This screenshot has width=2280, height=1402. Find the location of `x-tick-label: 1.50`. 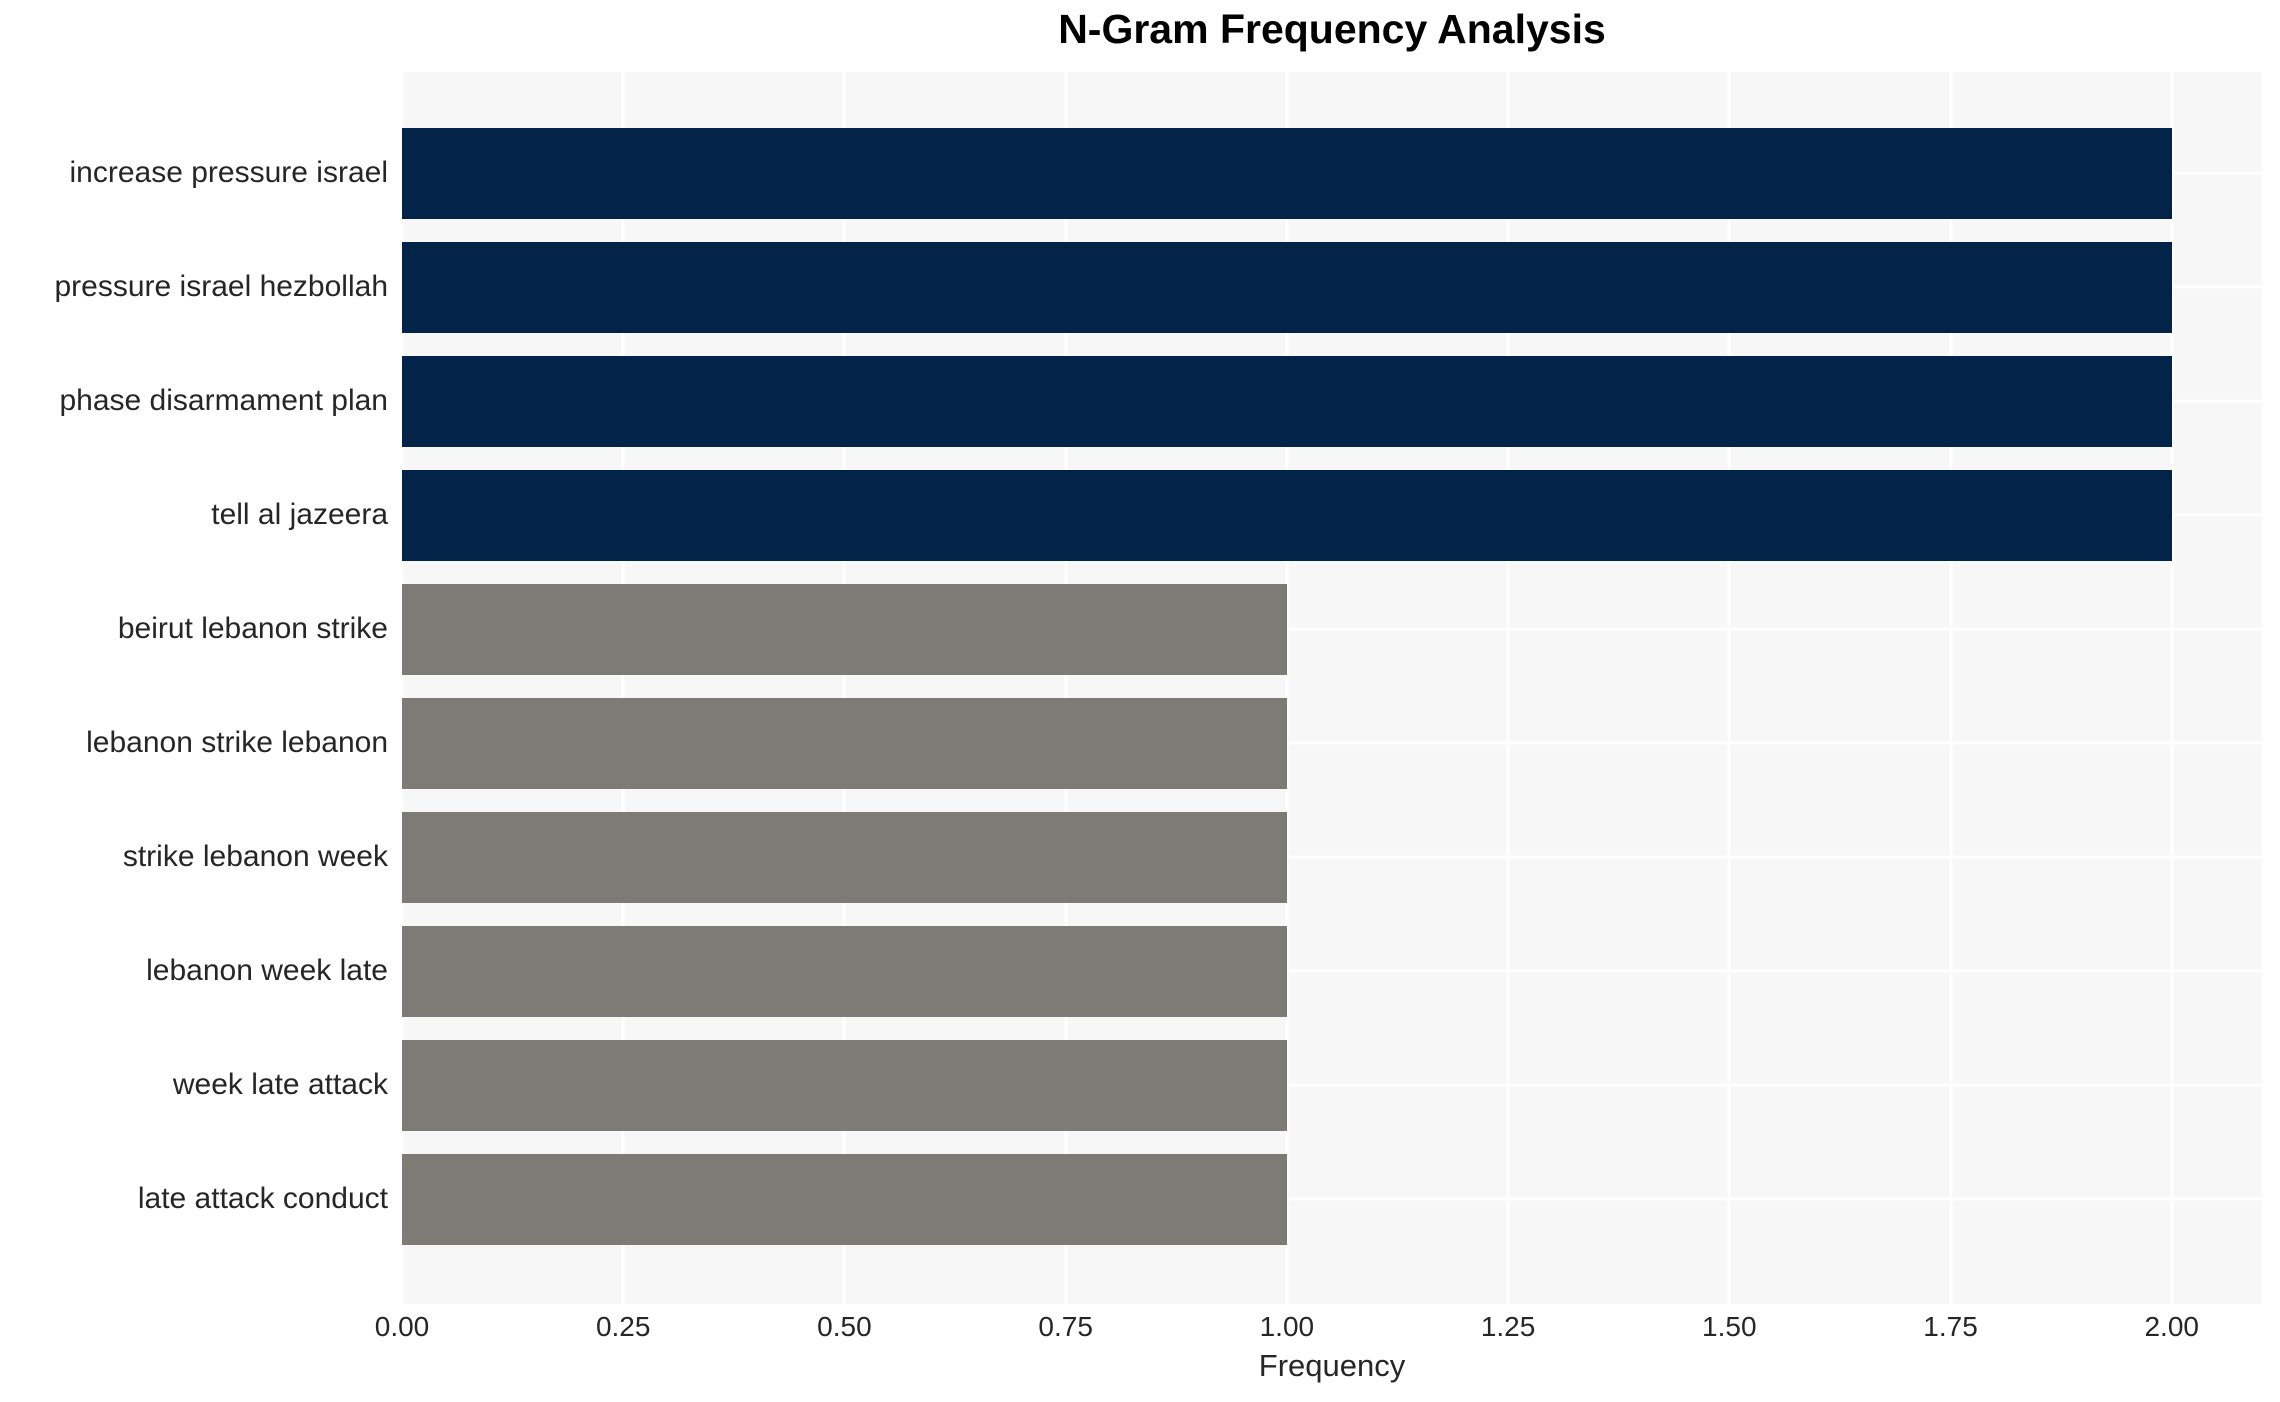

x-tick-label: 1.50 is located at coordinates (1729, 1326).